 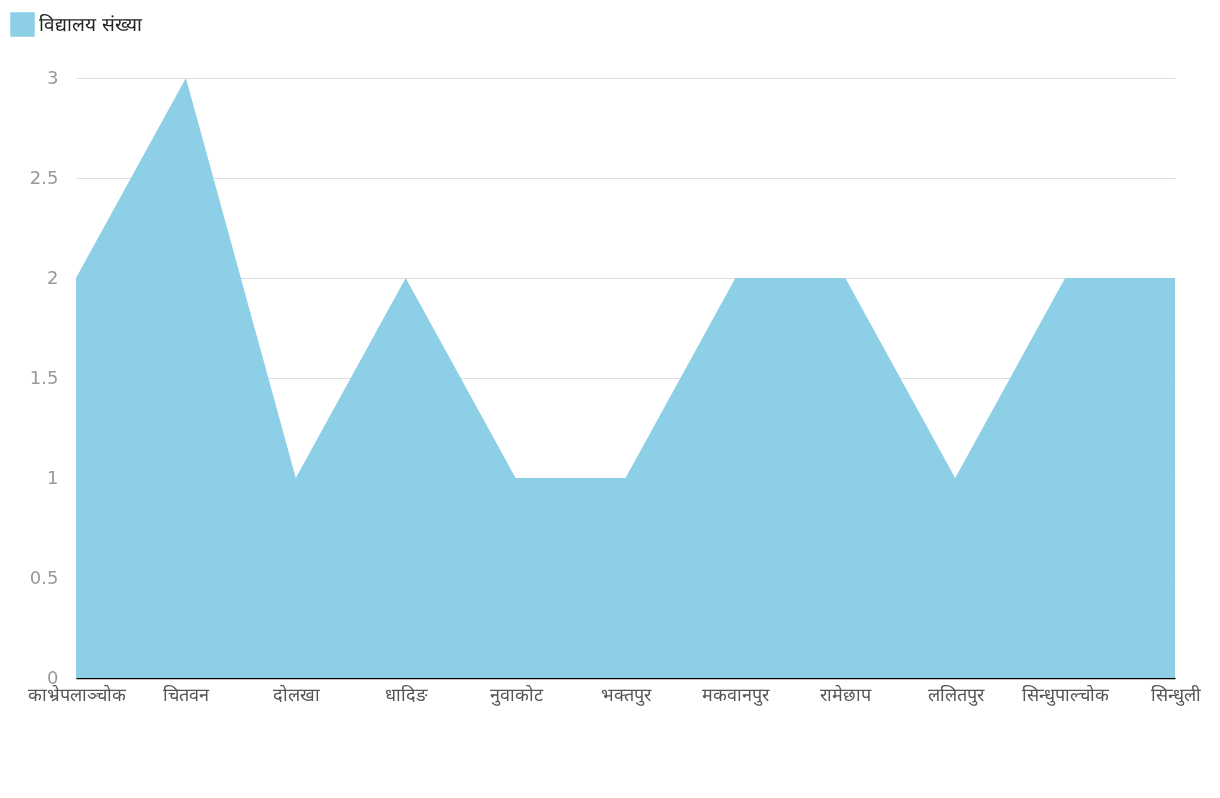 I want to click on y-tick-label: 3, so click(x=53, y=77).